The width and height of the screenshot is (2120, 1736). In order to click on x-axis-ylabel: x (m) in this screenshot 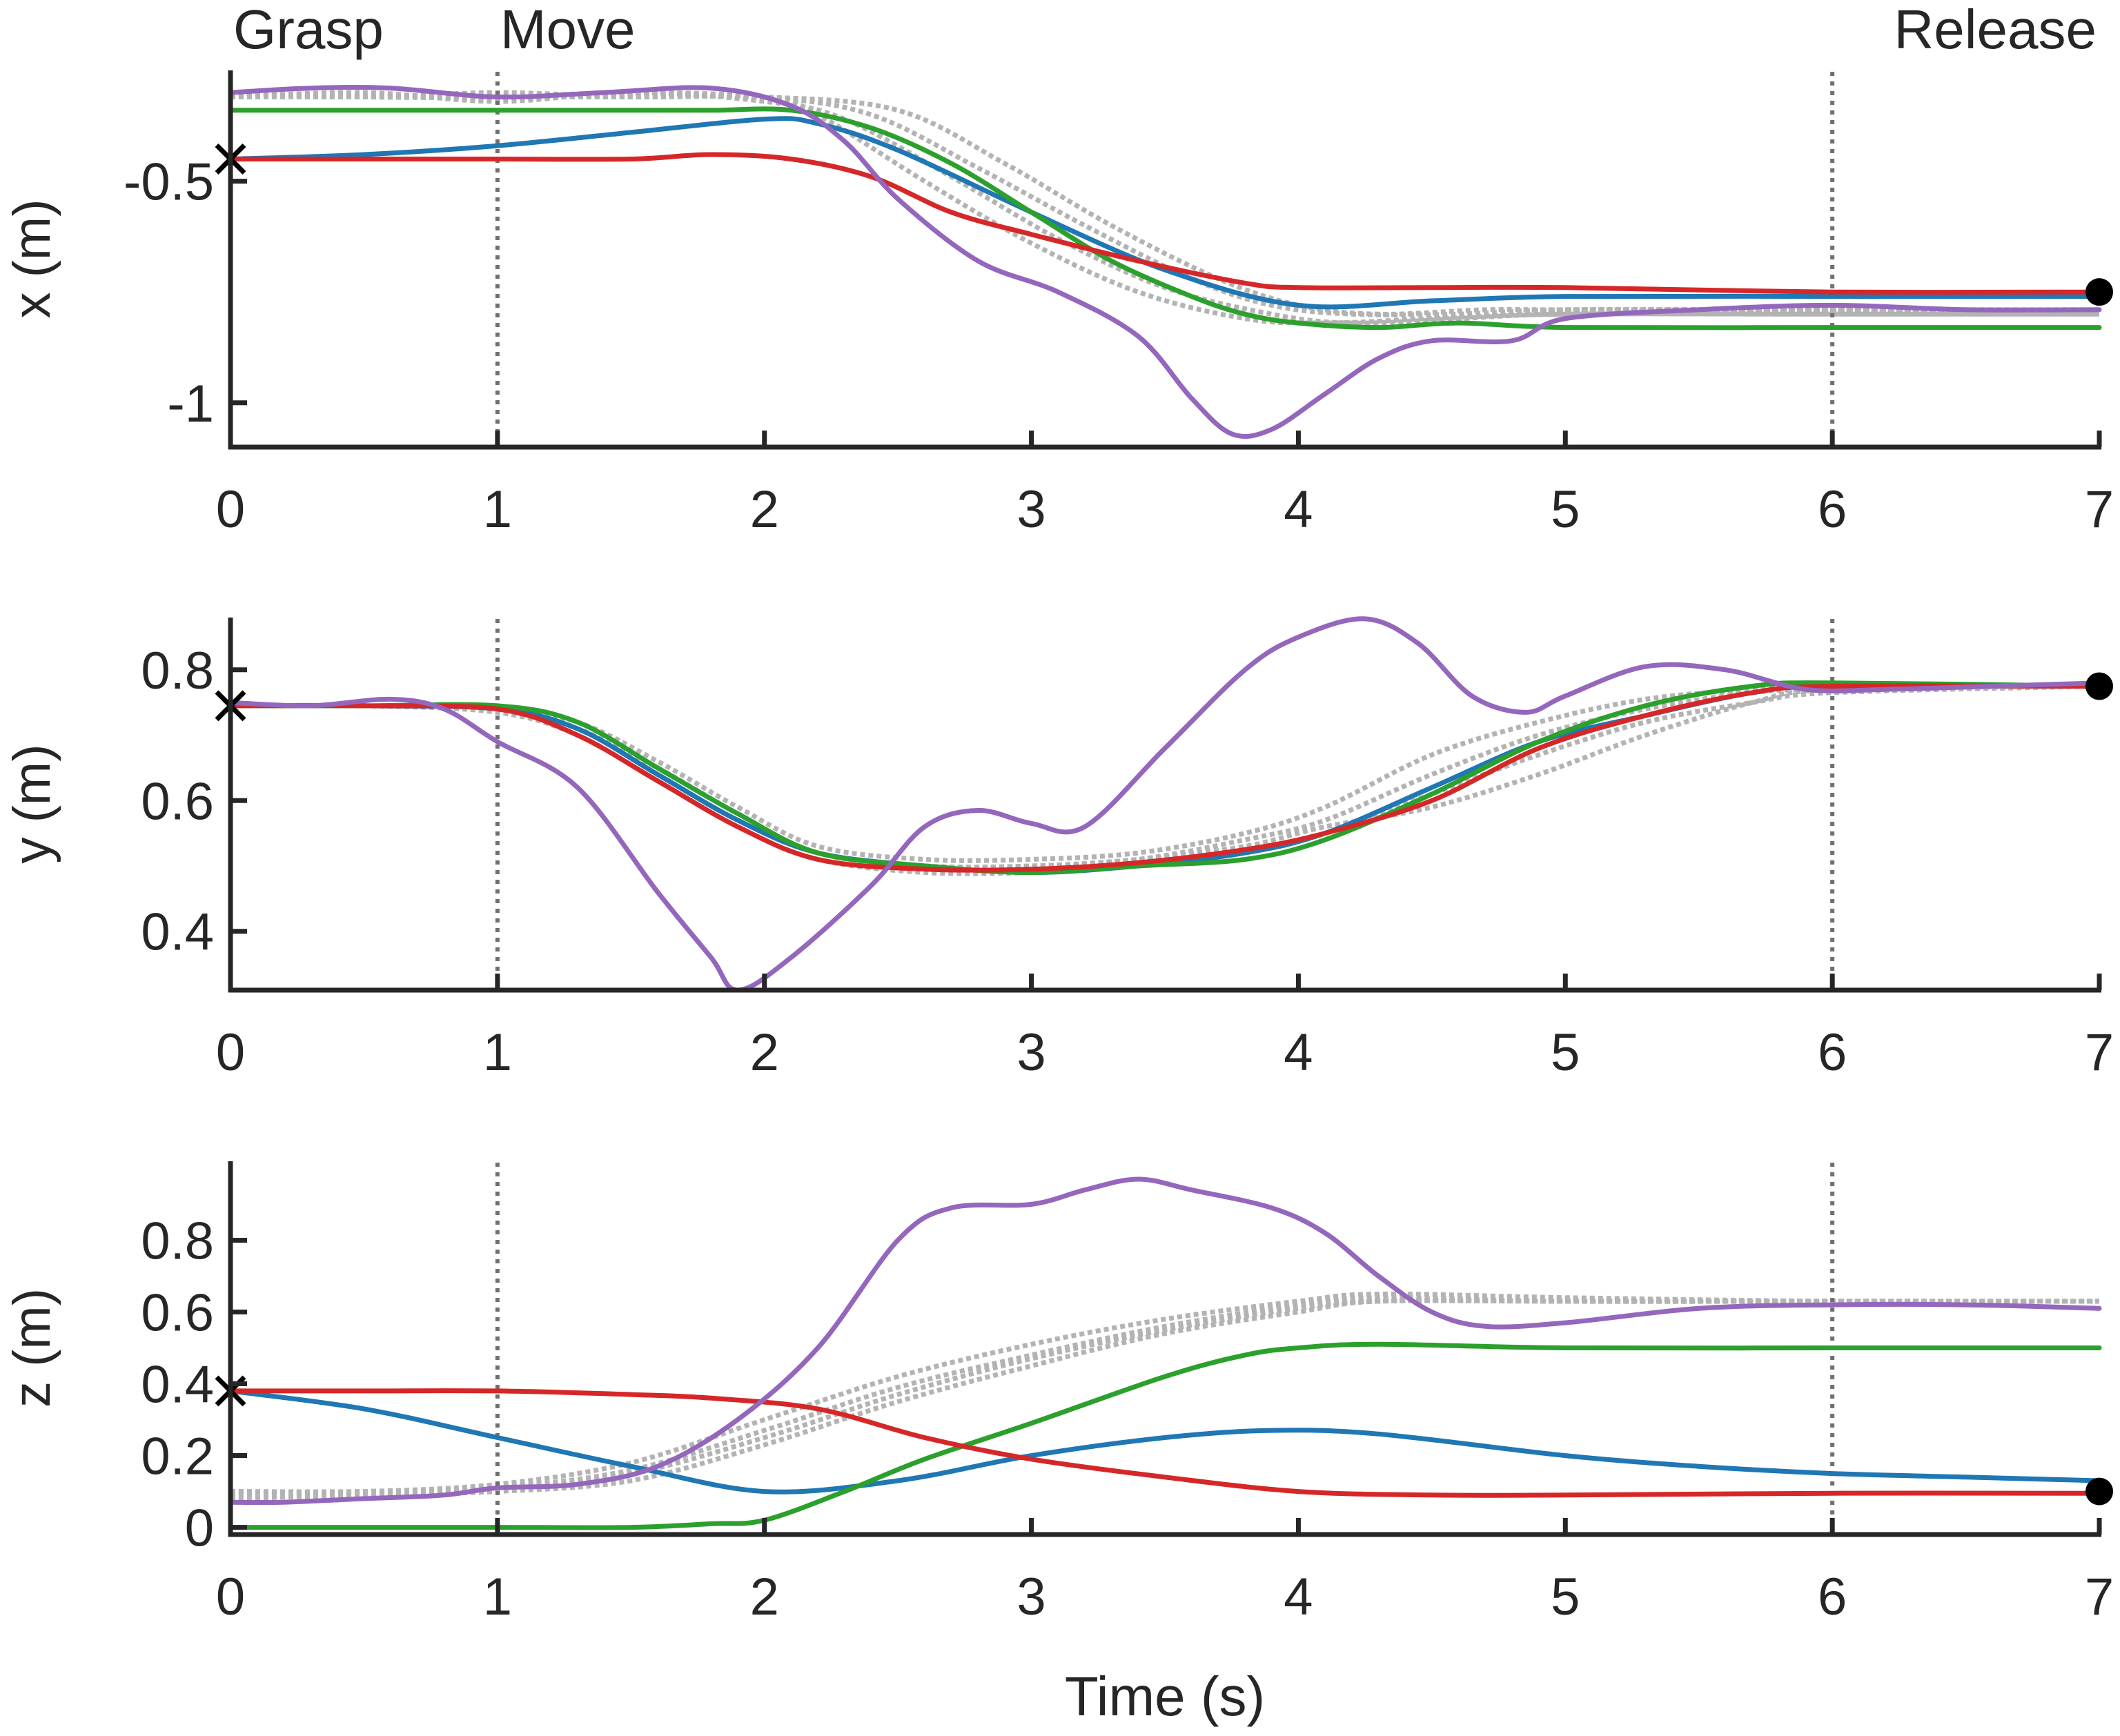, I will do `click(32, 259)`.